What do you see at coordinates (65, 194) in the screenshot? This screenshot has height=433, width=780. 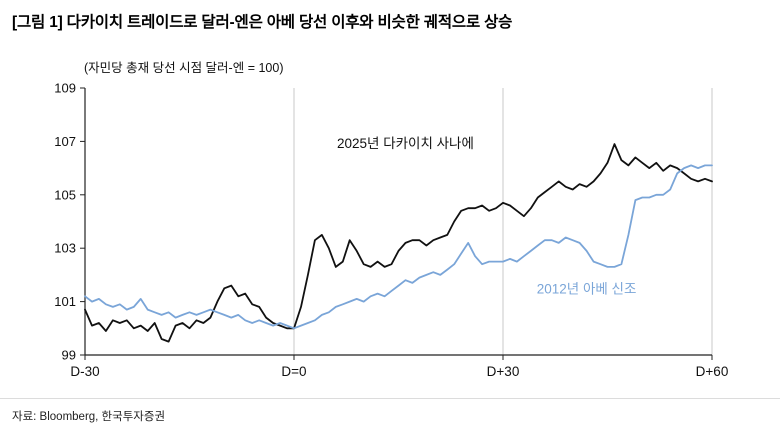 I see `y-tick-label: 105` at bounding box center [65, 194].